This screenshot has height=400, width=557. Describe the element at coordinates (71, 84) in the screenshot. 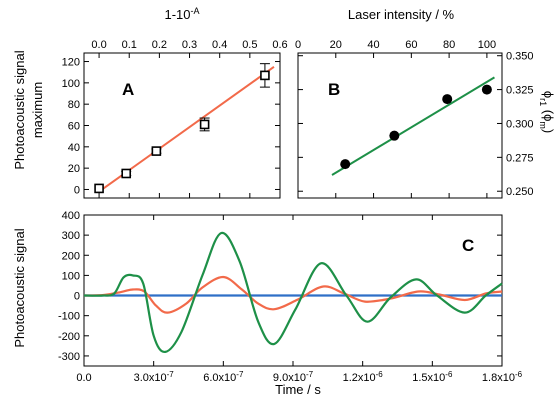

I see `panel-a-ytick-label: 100` at that location.